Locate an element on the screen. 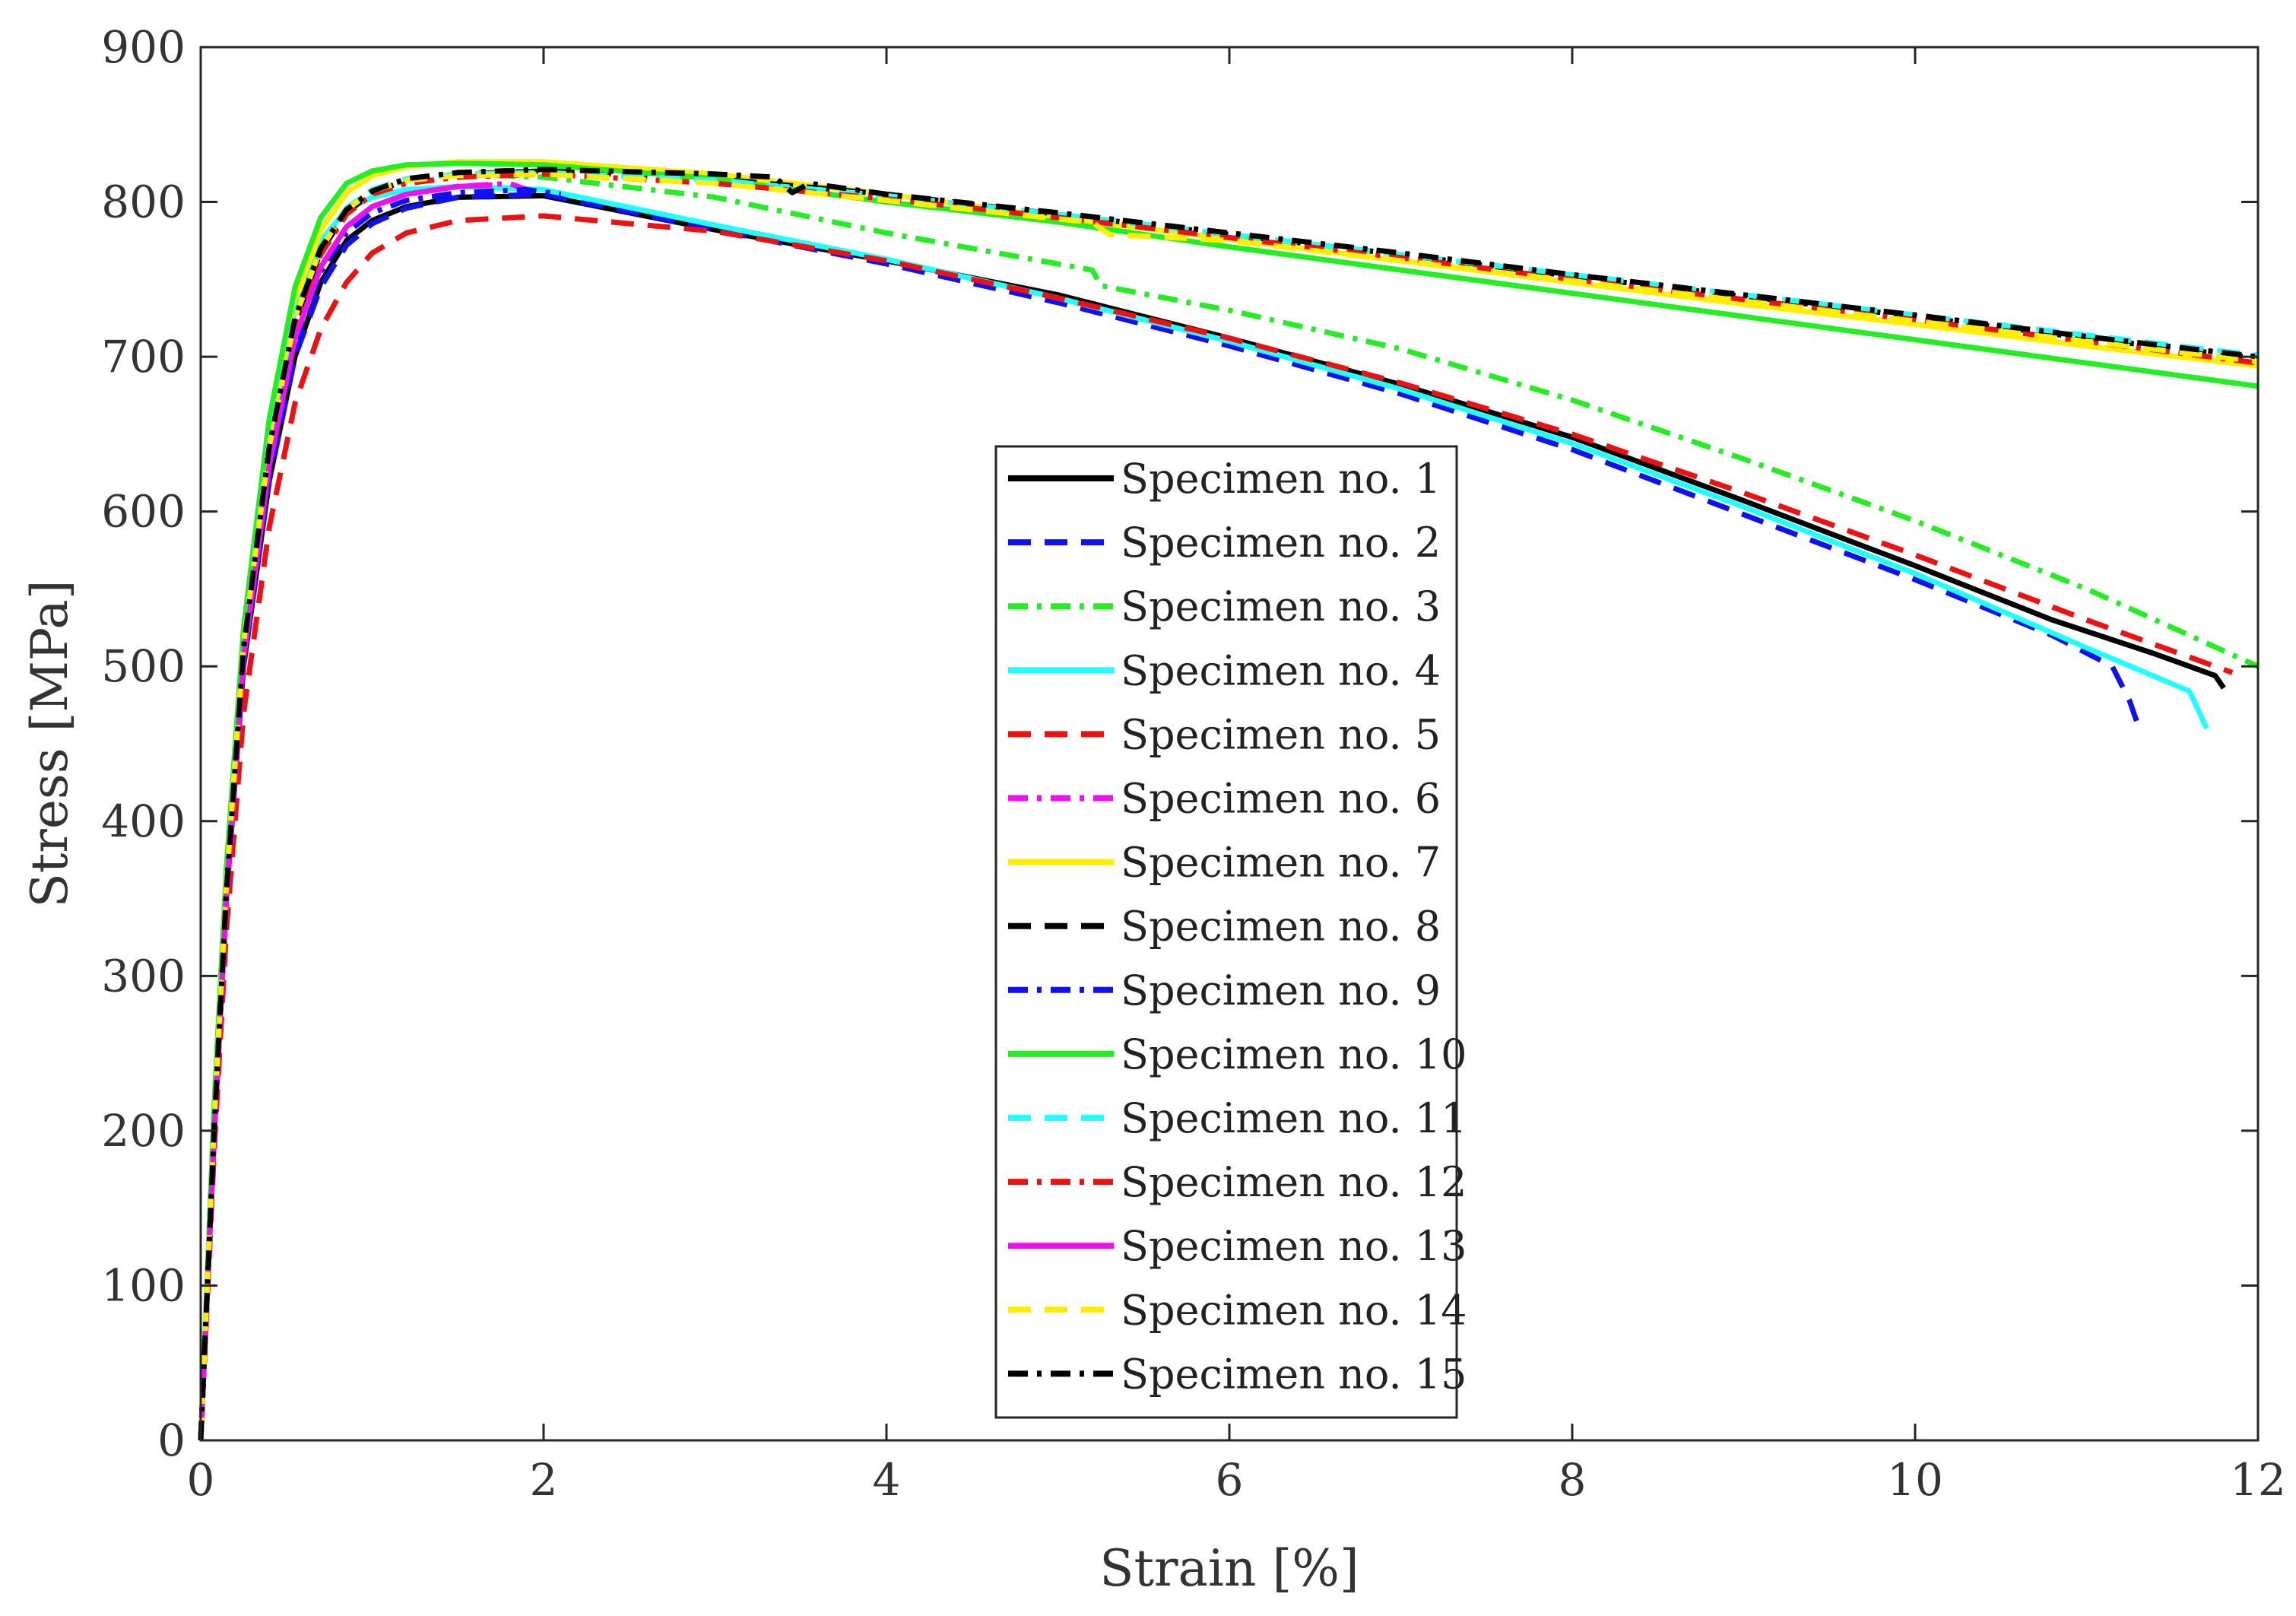 The height and width of the screenshot is (1616, 2296). y-tick-label: 800 is located at coordinates (143, 202).